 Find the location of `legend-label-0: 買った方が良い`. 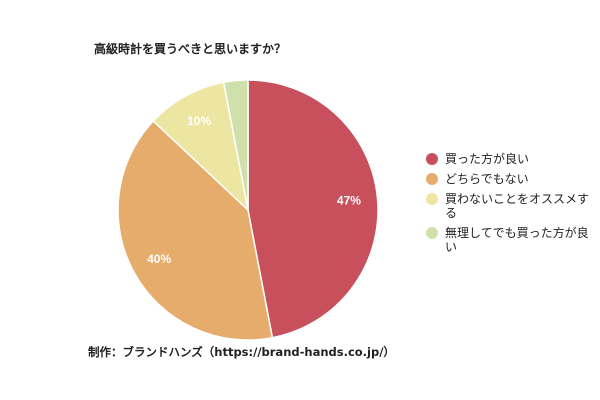

legend-label-0: 買った方が良い is located at coordinates (487, 159).